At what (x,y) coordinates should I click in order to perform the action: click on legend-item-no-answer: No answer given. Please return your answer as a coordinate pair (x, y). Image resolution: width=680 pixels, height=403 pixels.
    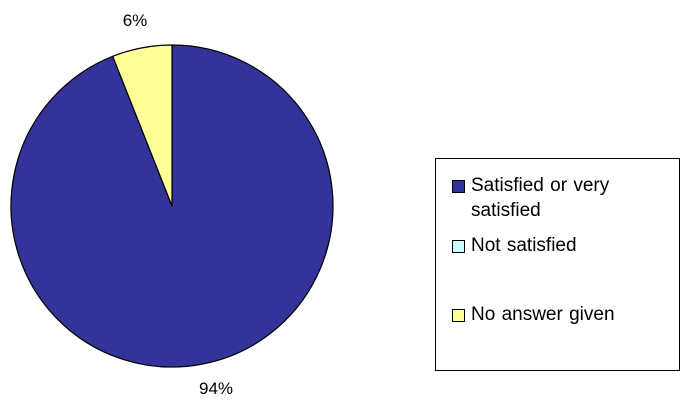
    Looking at the image, I should click on (556, 314).